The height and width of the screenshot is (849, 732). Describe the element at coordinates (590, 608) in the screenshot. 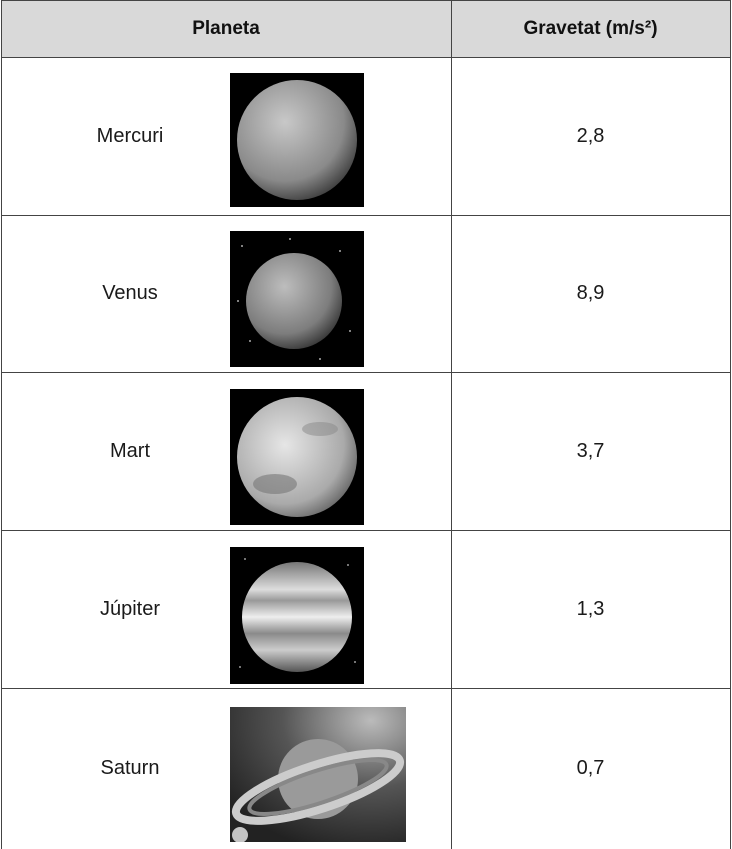

I see `gravity-value: 1,3` at that location.